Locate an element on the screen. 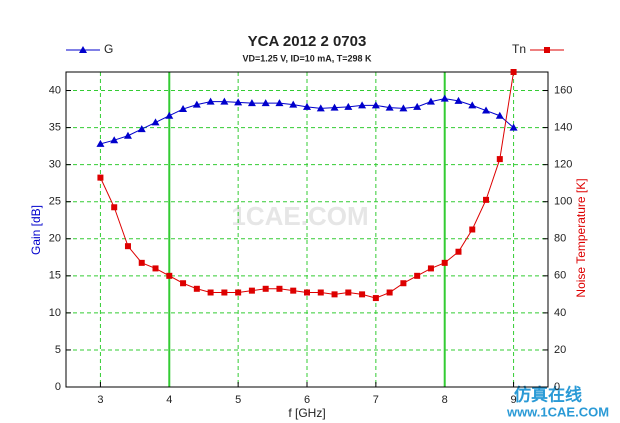 This screenshot has height=423, width=620. y-tick-label: 35 is located at coordinates (55, 127).